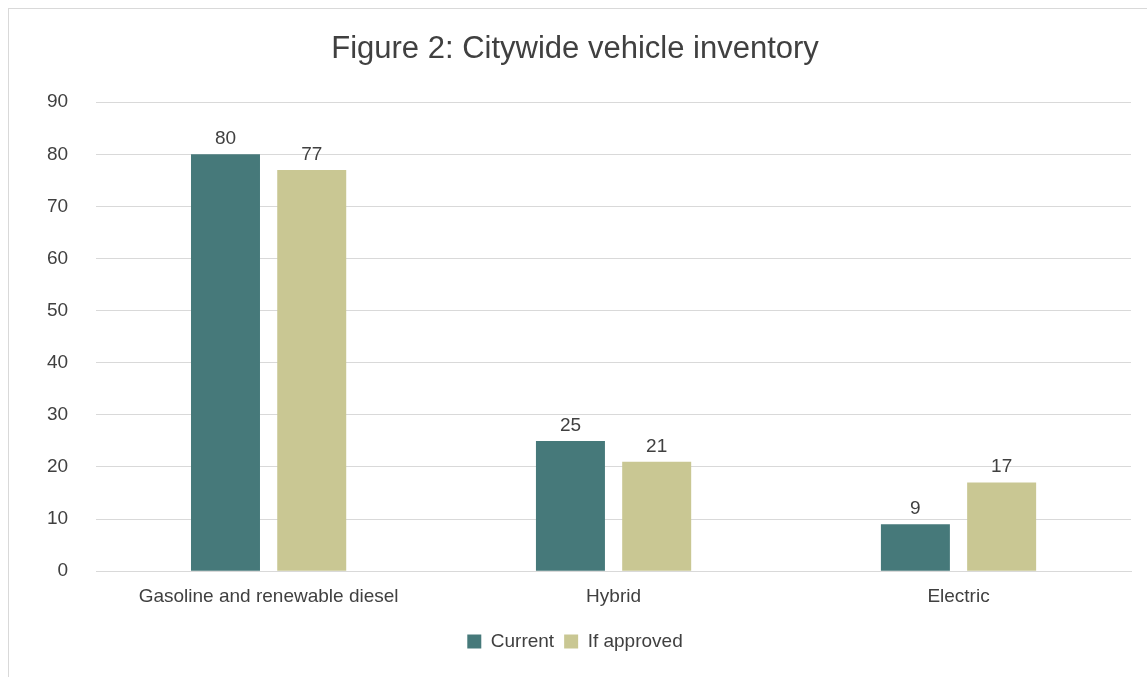  What do you see at coordinates (63, 570) in the screenshot?
I see `y-tick-label: 0` at bounding box center [63, 570].